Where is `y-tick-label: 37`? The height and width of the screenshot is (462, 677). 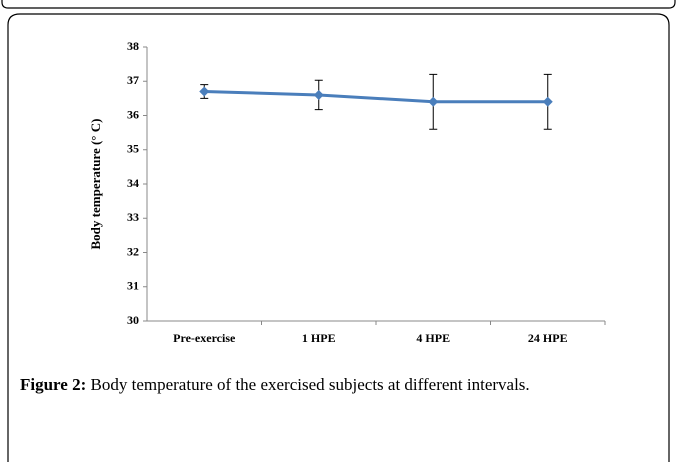 y-tick-label: 37 is located at coordinates (133, 80).